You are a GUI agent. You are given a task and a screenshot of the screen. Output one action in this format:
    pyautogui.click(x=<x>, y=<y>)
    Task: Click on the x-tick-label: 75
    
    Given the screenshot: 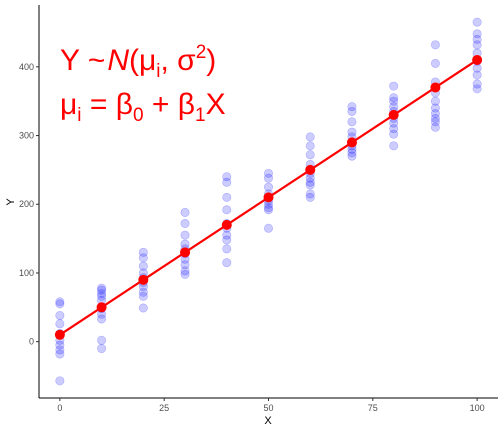 What is the action you would take?
    pyautogui.click(x=373, y=408)
    